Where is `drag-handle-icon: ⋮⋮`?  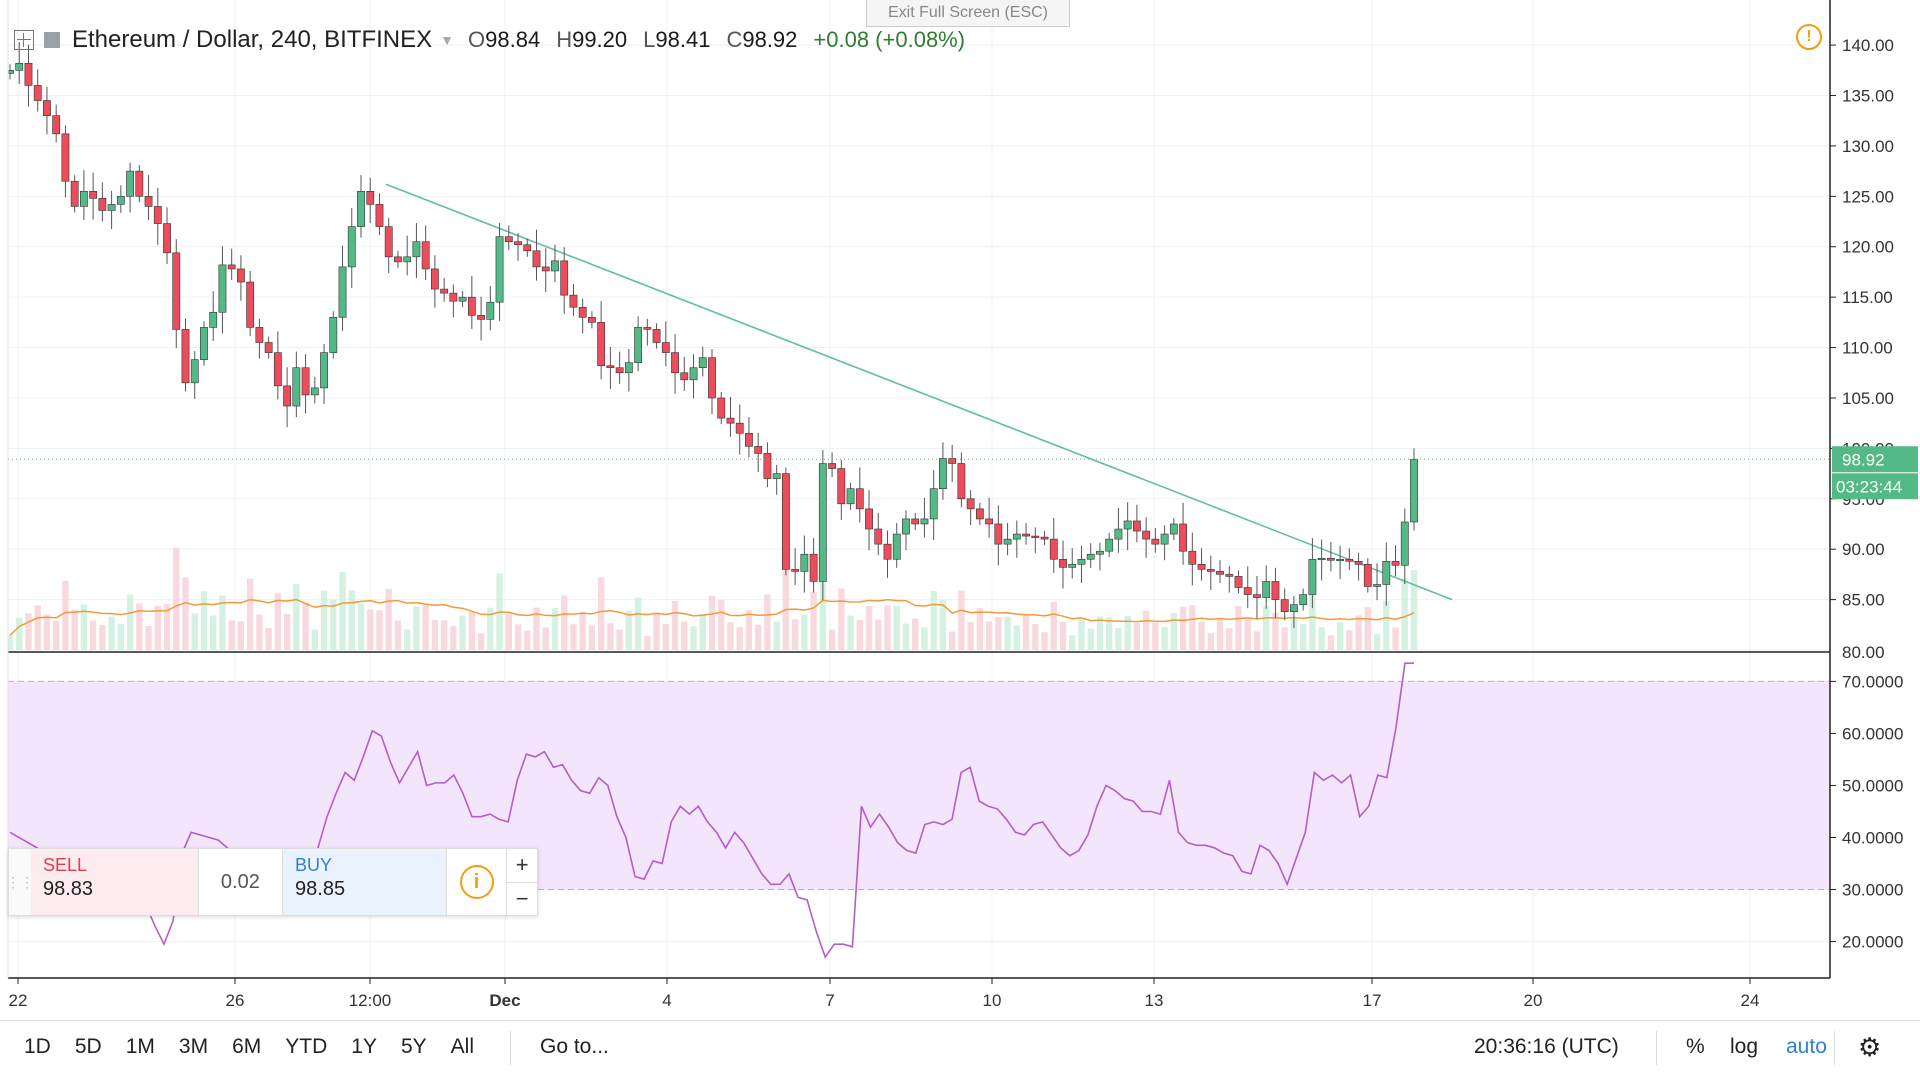 drag-handle-icon: ⋮⋮ is located at coordinates (20, 882).